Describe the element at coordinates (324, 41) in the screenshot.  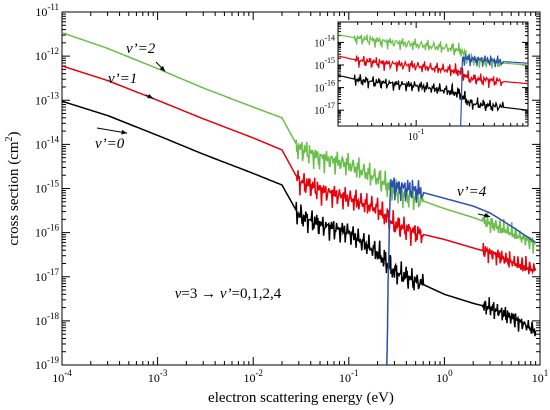
I see `inset-y-tick-label: 10-14` at that location.